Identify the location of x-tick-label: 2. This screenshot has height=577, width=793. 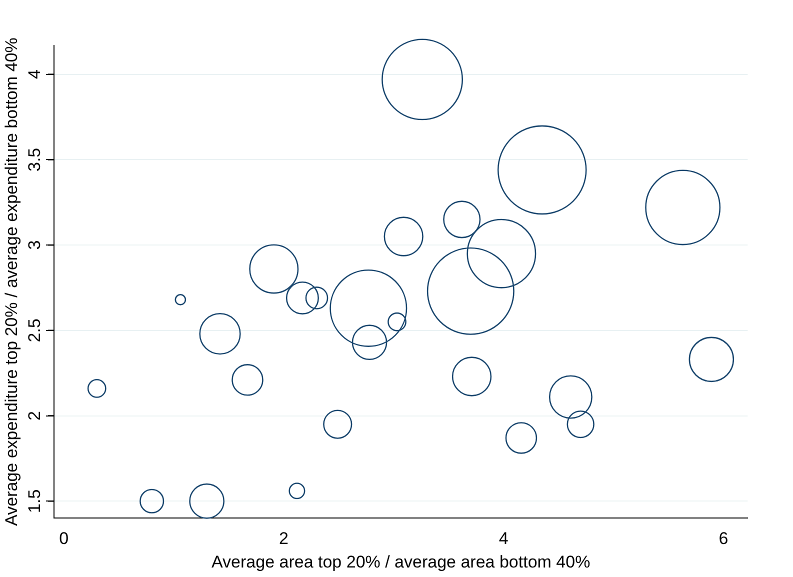
(283, 538).